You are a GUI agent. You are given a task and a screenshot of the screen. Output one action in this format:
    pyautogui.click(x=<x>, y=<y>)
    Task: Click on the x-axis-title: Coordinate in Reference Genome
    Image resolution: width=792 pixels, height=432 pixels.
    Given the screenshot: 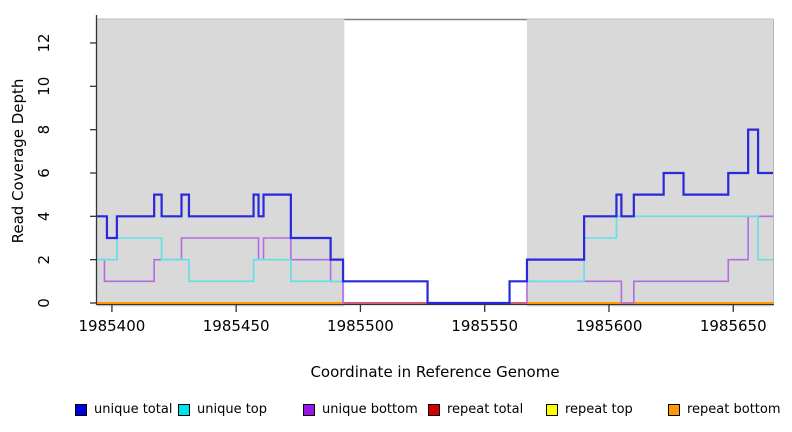 What is the action you would take?
    pyautogui.click(x=435, y=372)
    